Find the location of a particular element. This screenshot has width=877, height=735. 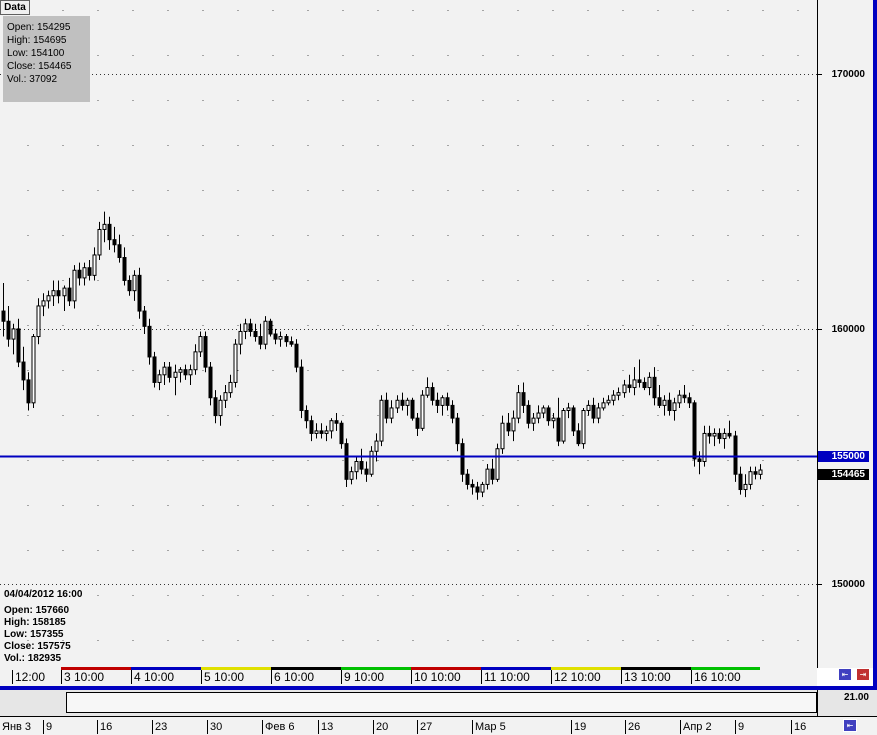

scroll-right-icon: ⇥ is located at coordinates (863, 674).